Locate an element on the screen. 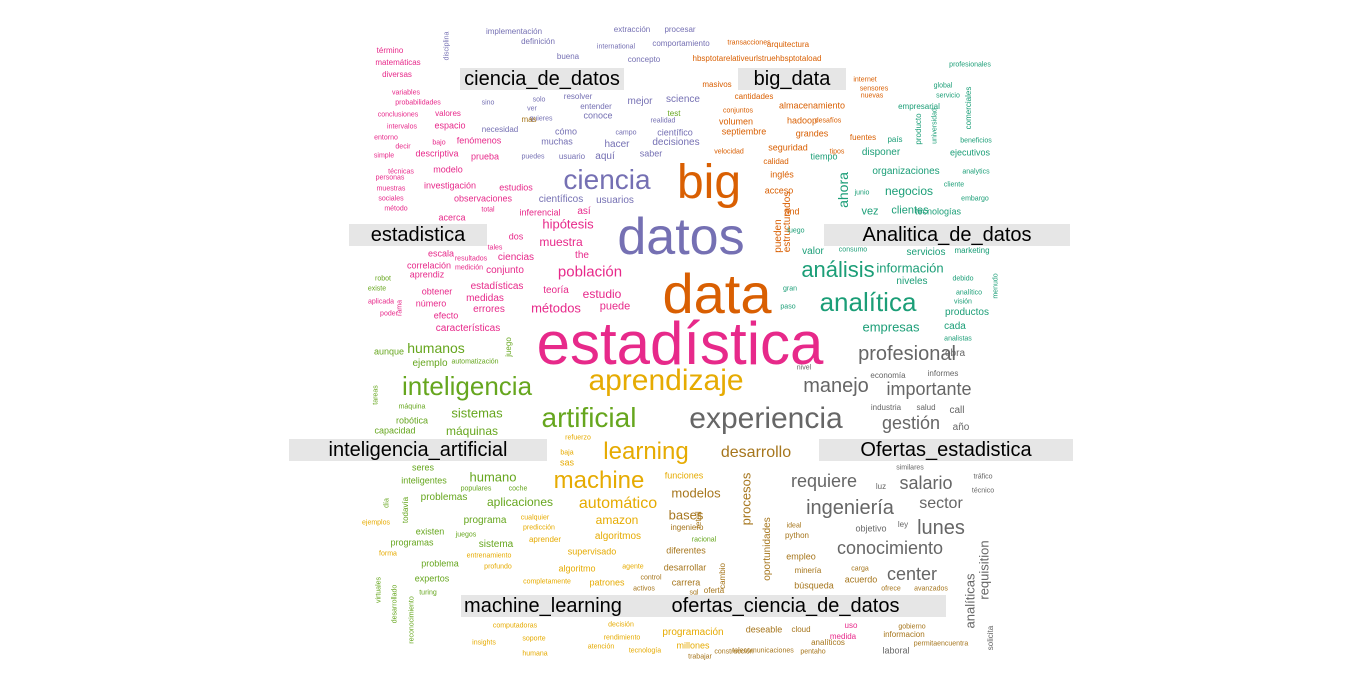 The height and width of the screenshot is (684, 1365). cloud-word: virtuales is located at coordinates (379, 590).